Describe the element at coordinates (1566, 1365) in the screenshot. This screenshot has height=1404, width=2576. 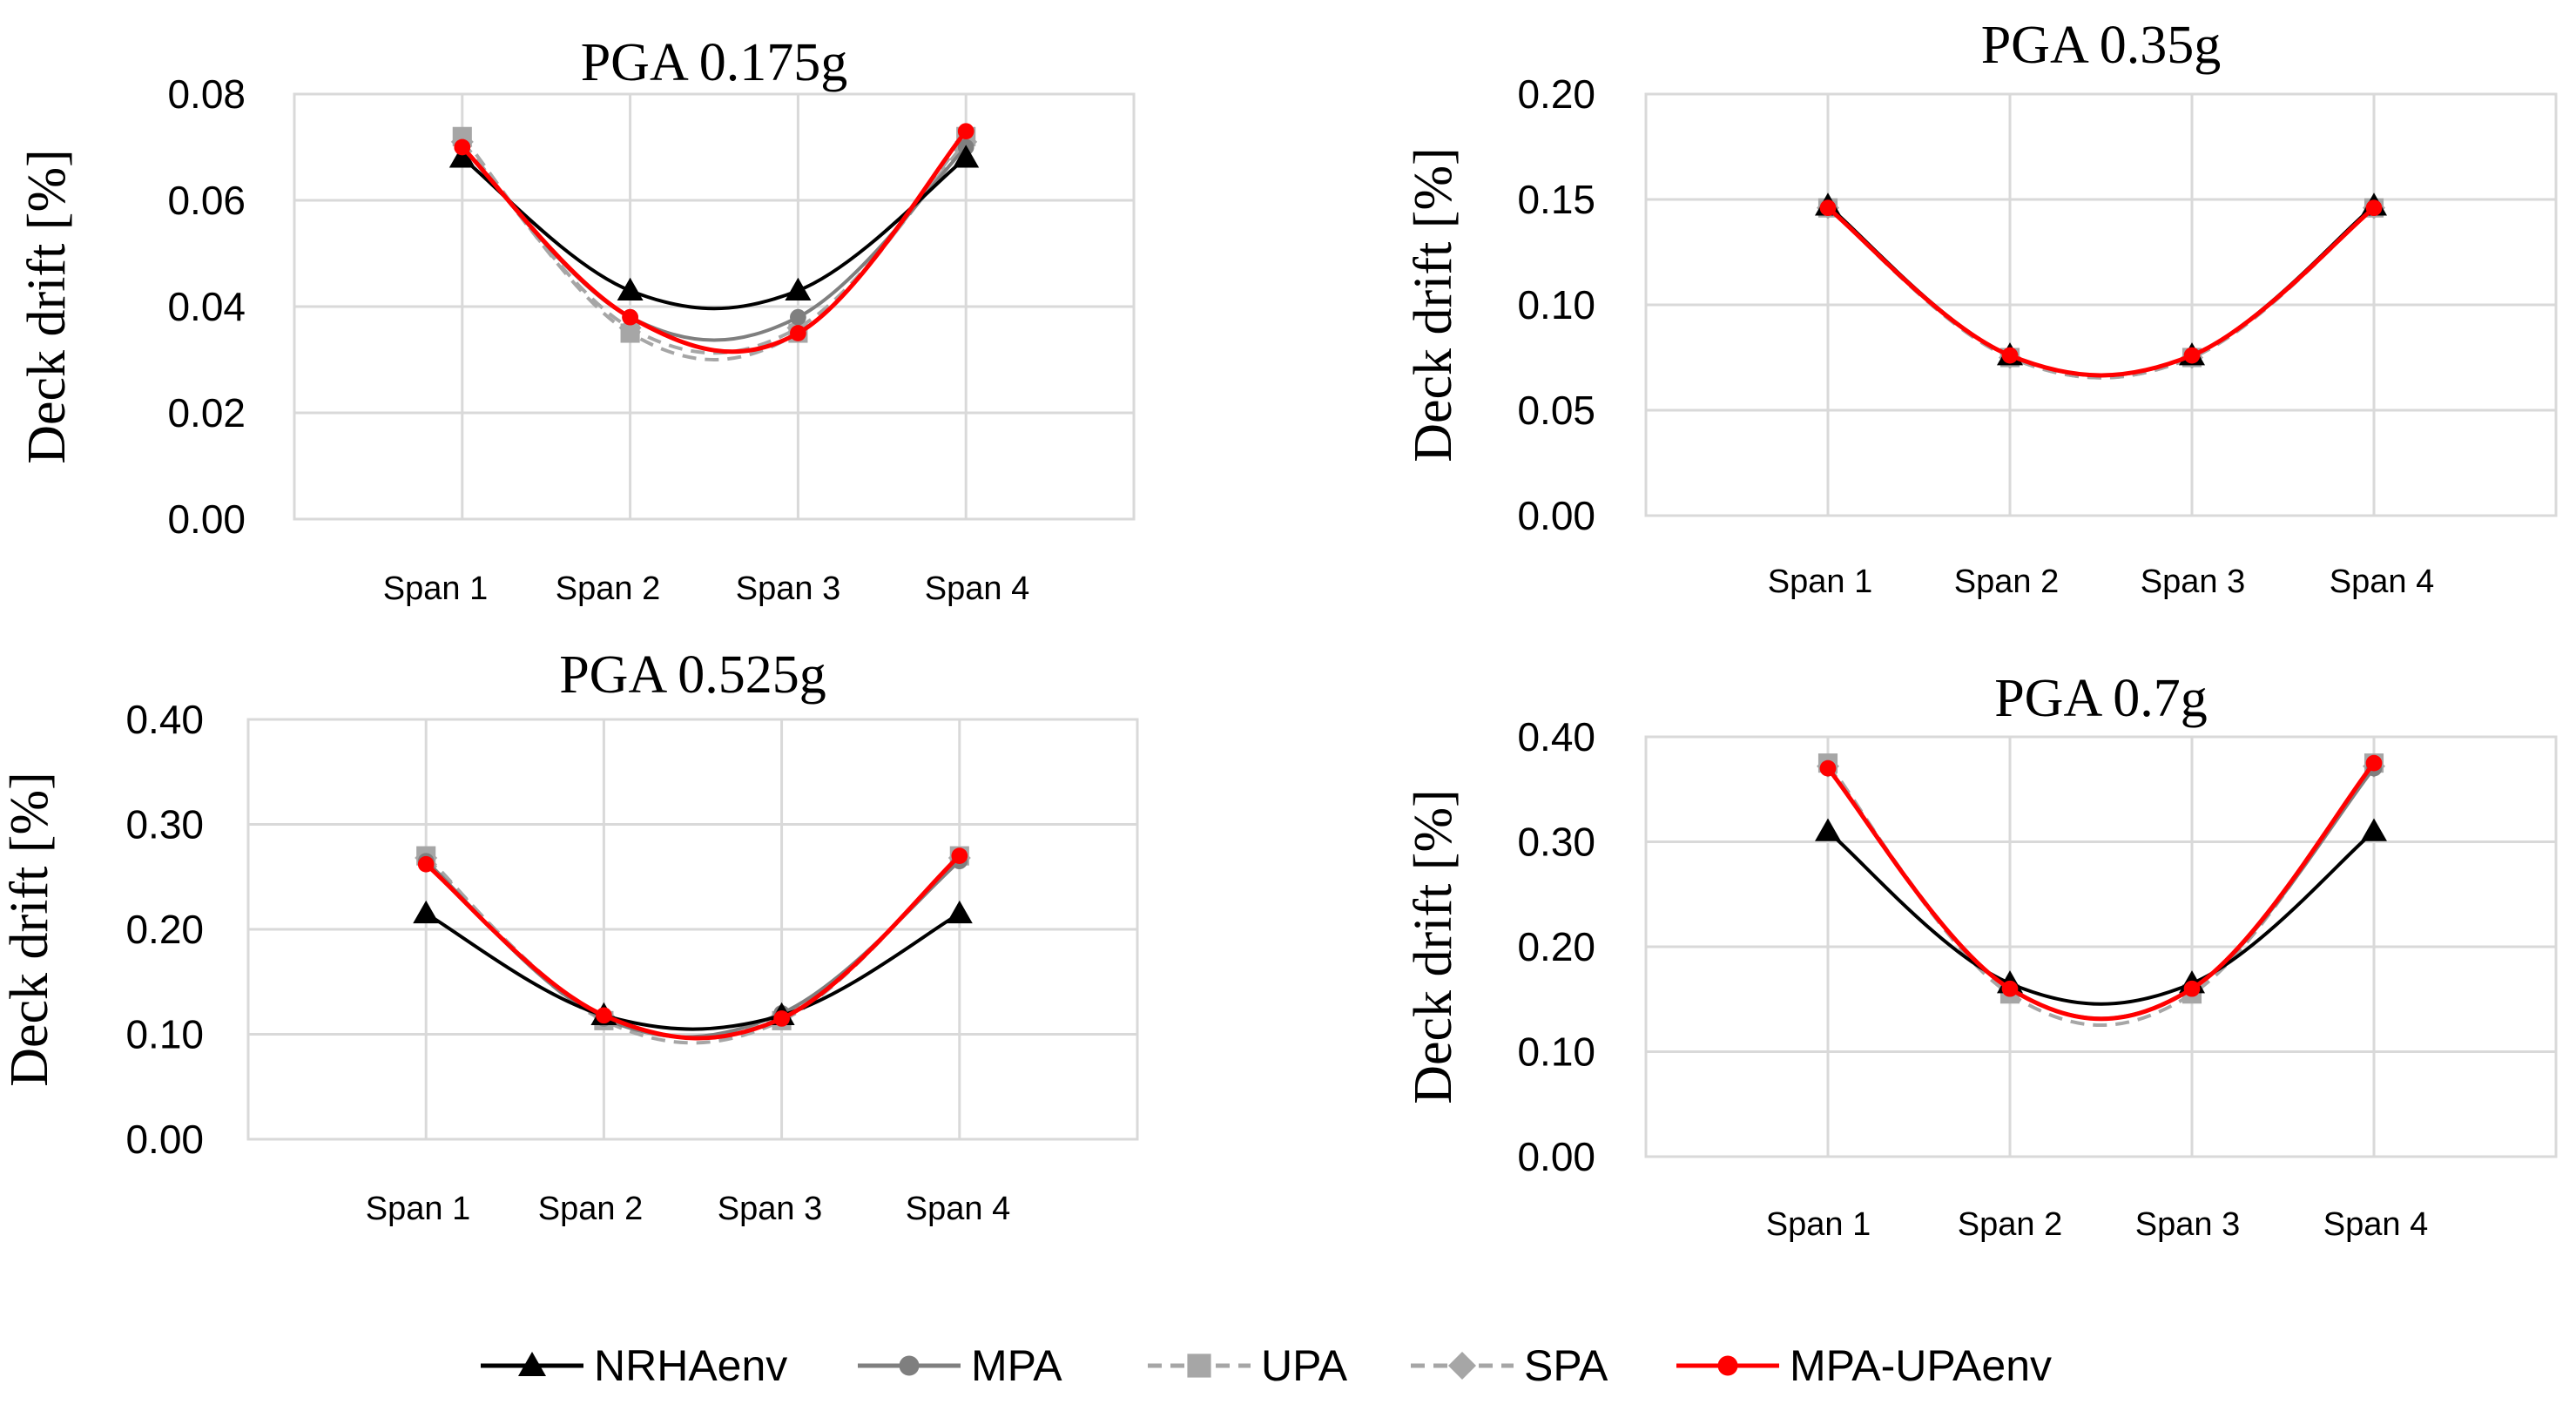
I see `legend-label: SPA` at that location.